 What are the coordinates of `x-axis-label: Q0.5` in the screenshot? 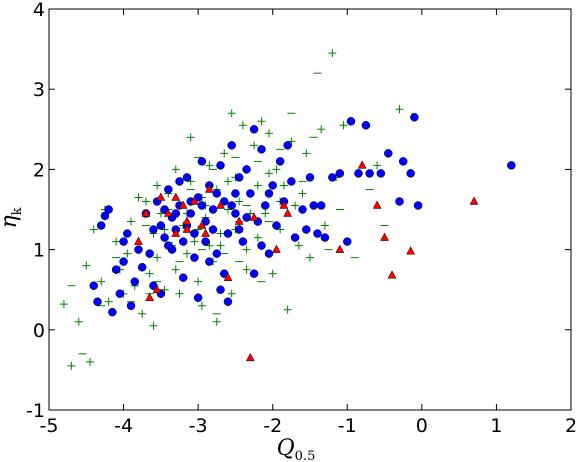 It's located at (296, 449).